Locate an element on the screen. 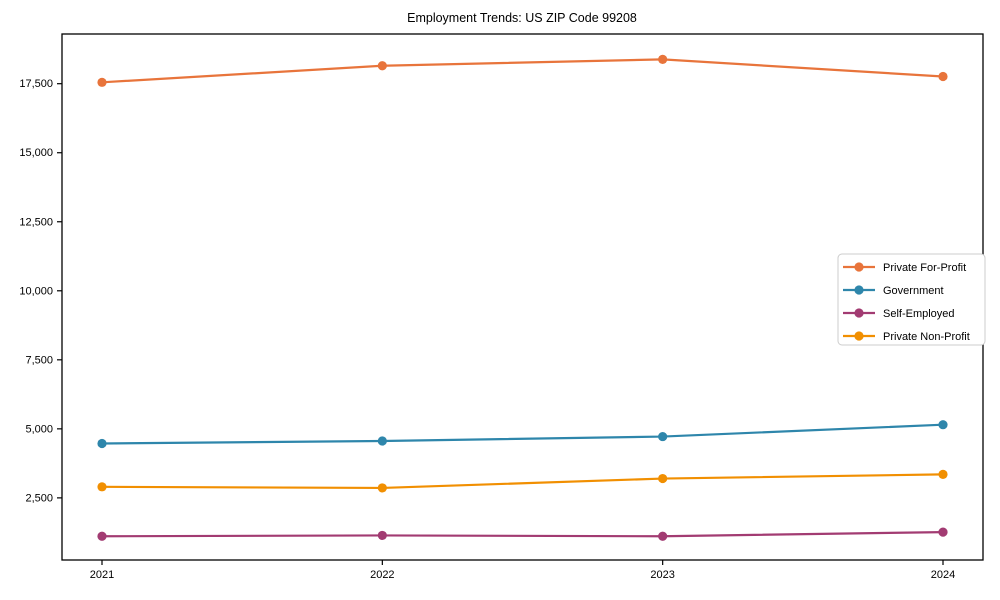 Image resolution: width=1000 pixels, height=600 pixels. legend-item-government: Government is located at coordinates (893, 291).